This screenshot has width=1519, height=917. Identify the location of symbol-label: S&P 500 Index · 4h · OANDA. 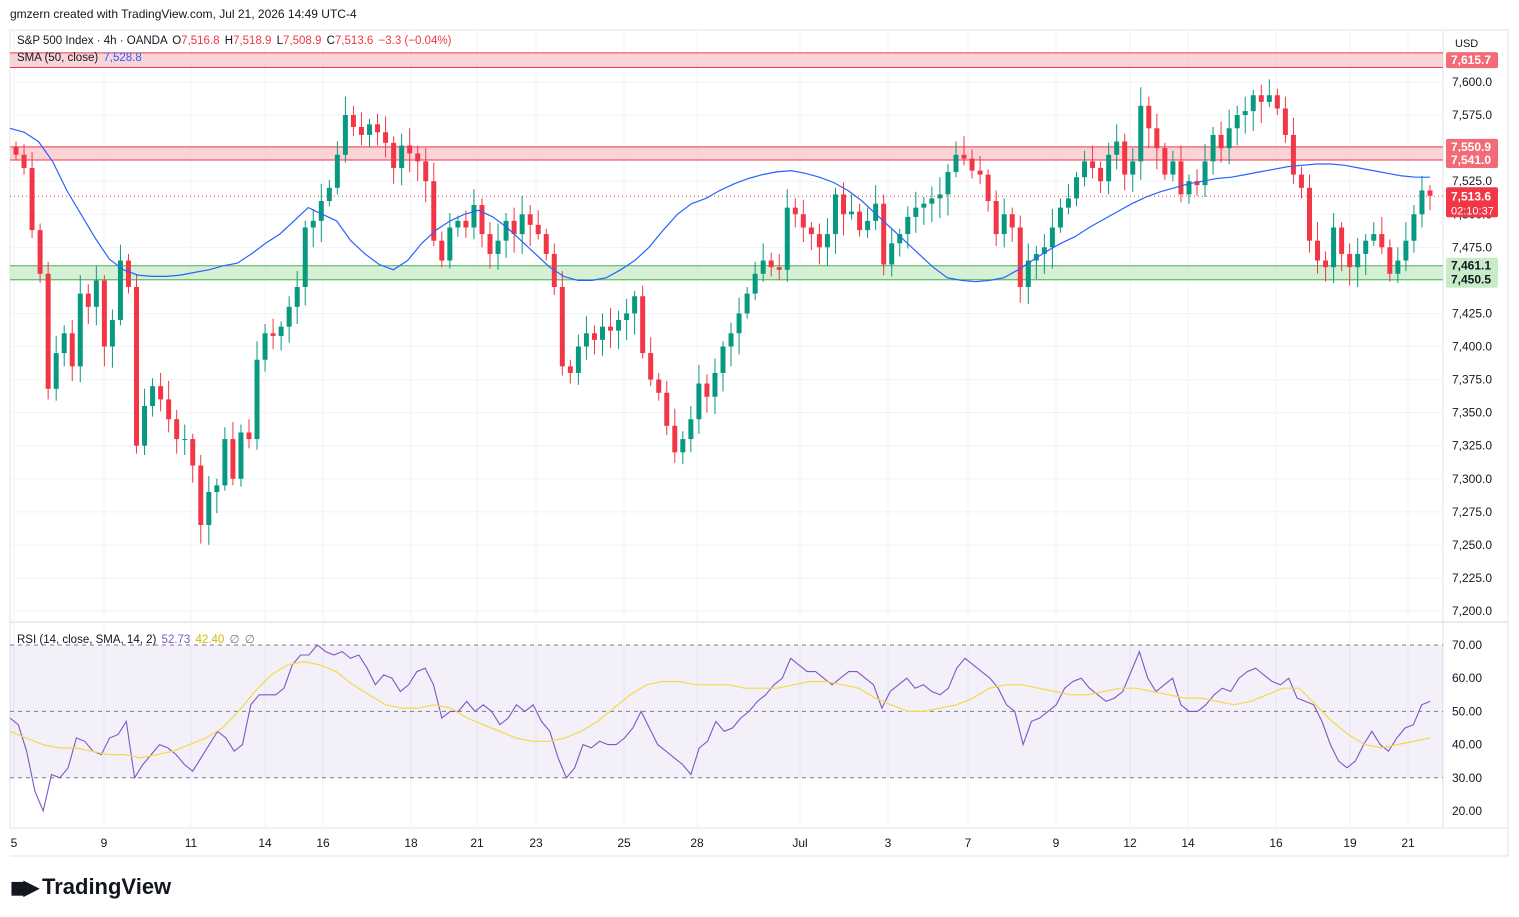
(92, 41).